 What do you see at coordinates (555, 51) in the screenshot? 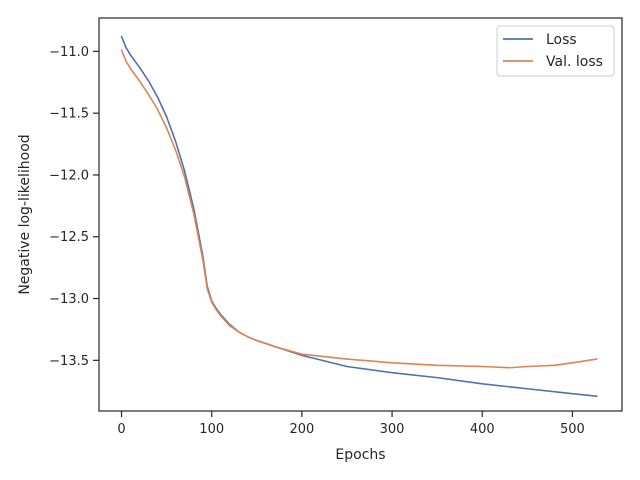
I see `legend: Loss Val. loss` at bounding box center [555, 51].